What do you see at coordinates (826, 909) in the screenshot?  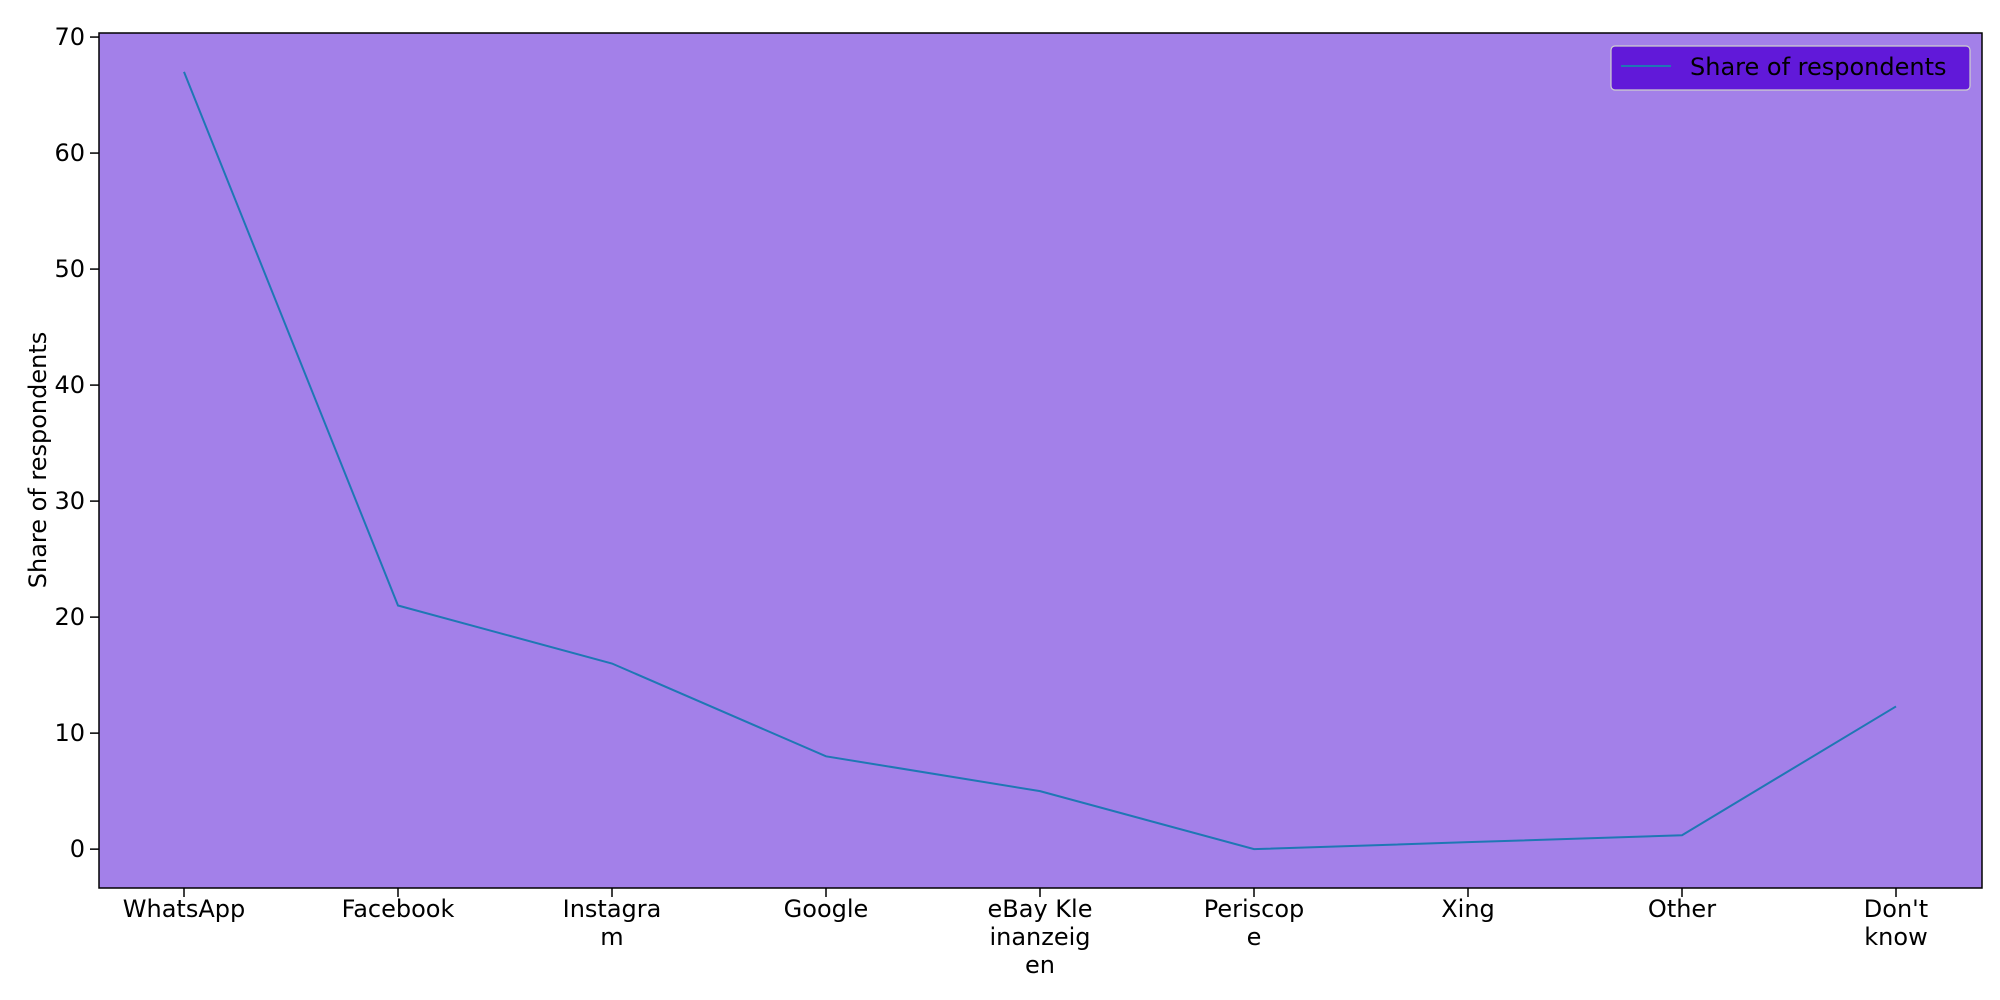 I see `x-tick-label: Google` at bounding box center [826, 909].